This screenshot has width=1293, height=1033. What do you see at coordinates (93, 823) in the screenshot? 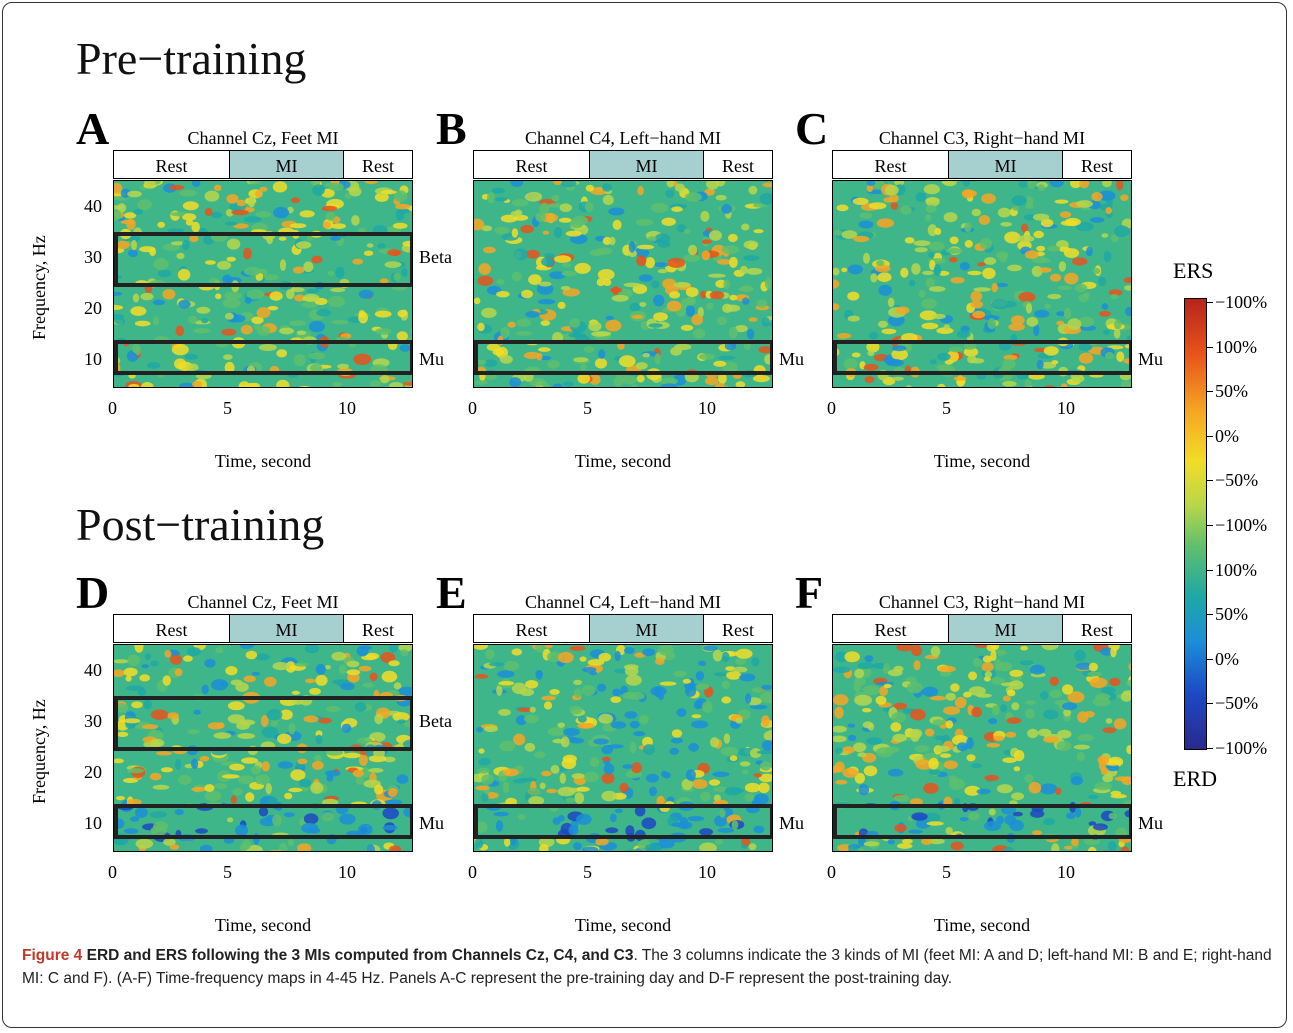
I see `y-tick-label: 10` at bounding box center [93, 823].